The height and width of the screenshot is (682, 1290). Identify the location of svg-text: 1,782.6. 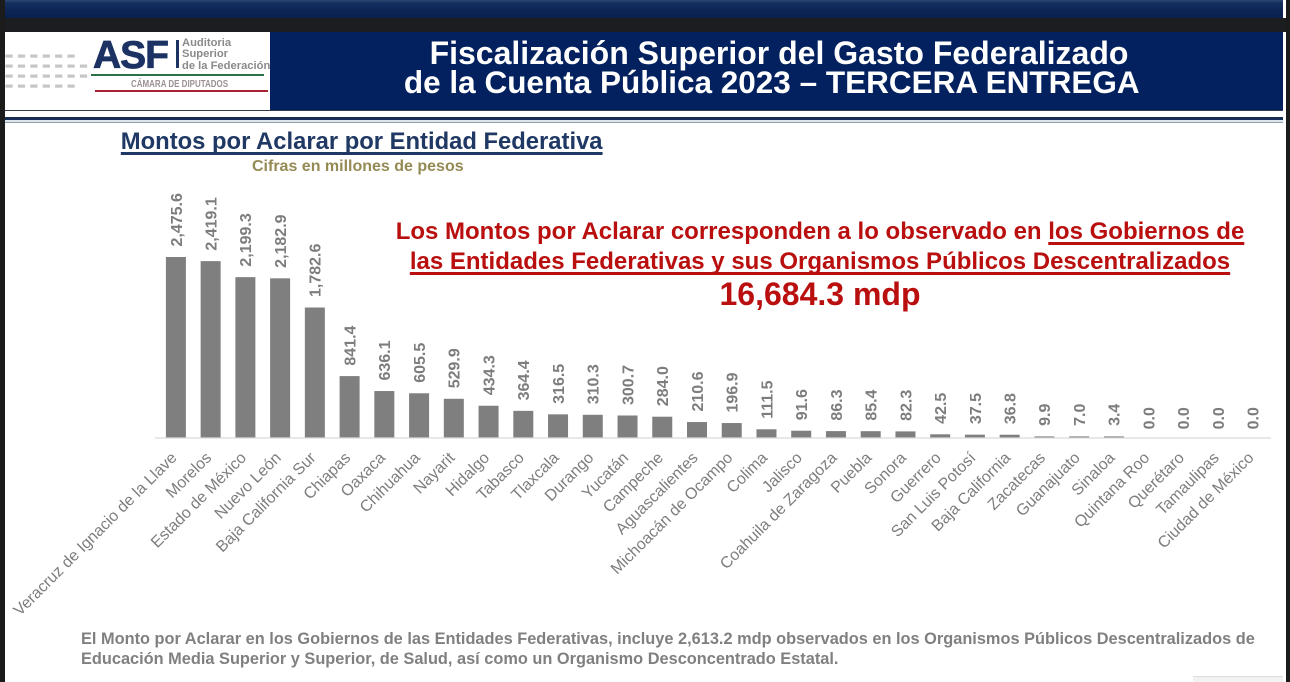
(316, 270).